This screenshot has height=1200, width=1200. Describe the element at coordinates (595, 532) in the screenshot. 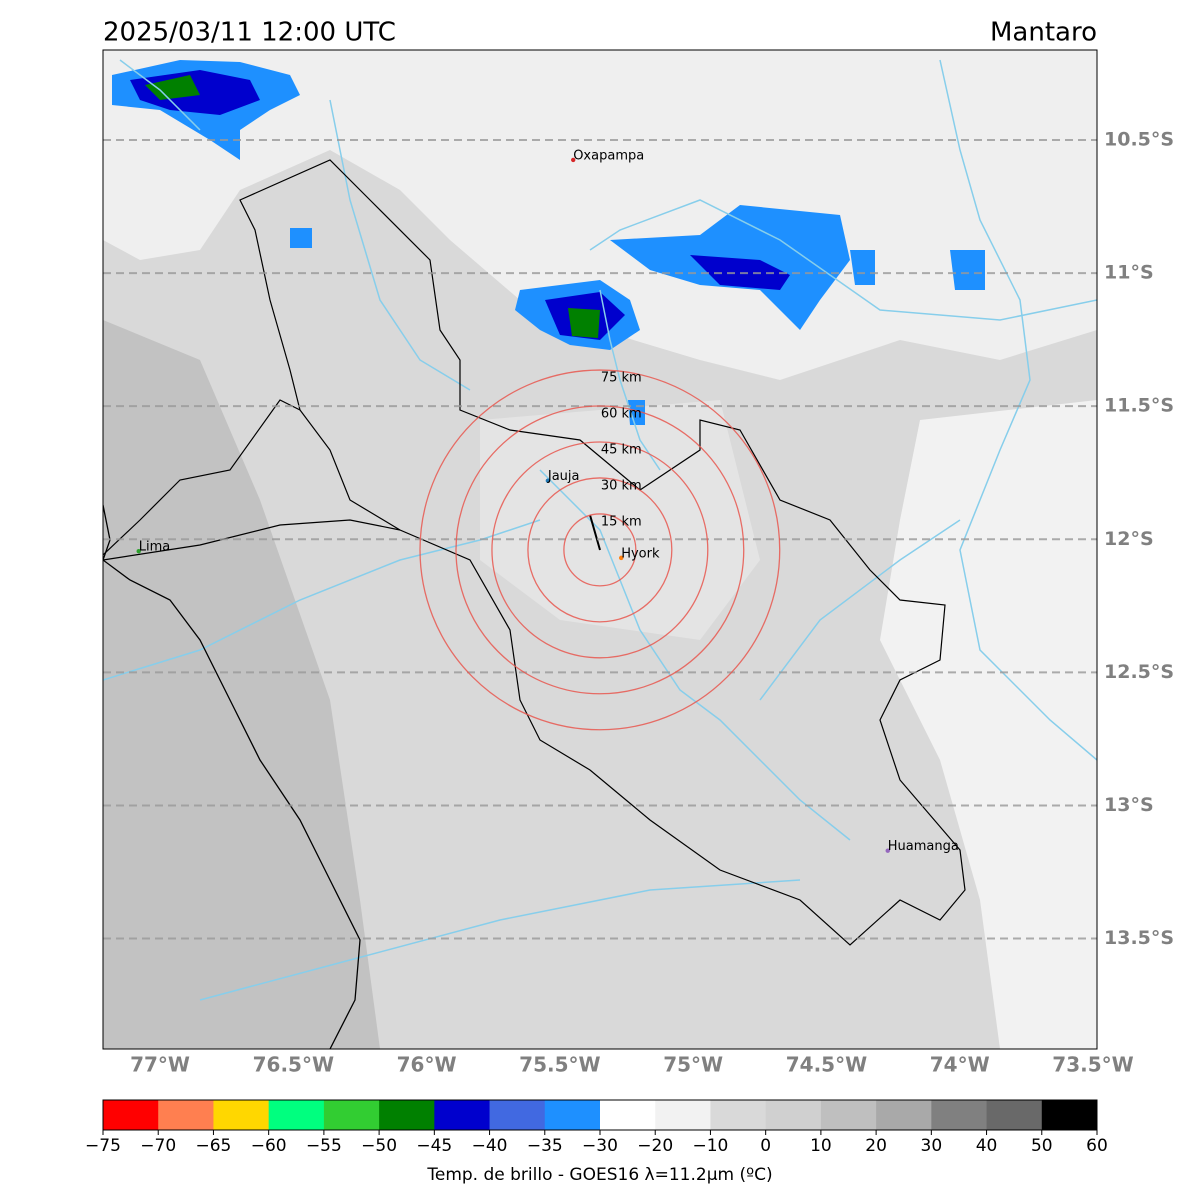

I see `section-line` at that location.